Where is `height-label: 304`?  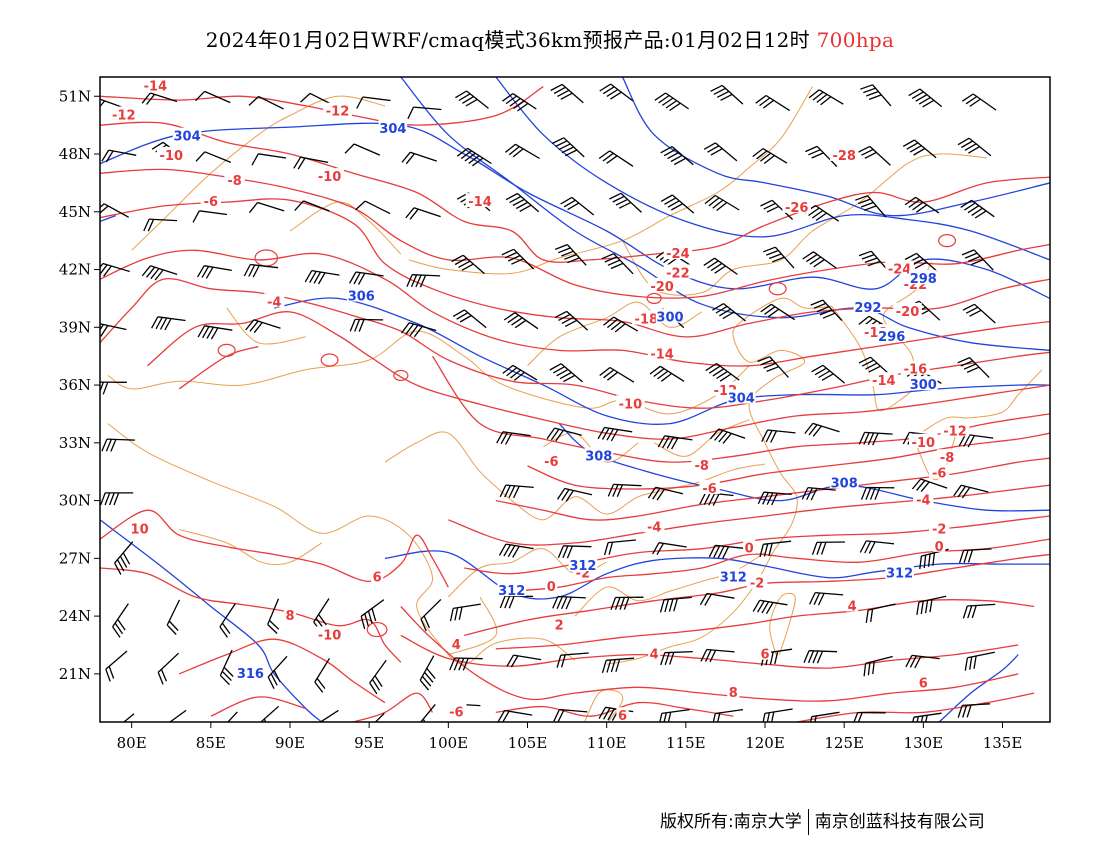
height-label: 304 is located at coordinates (392, 129).